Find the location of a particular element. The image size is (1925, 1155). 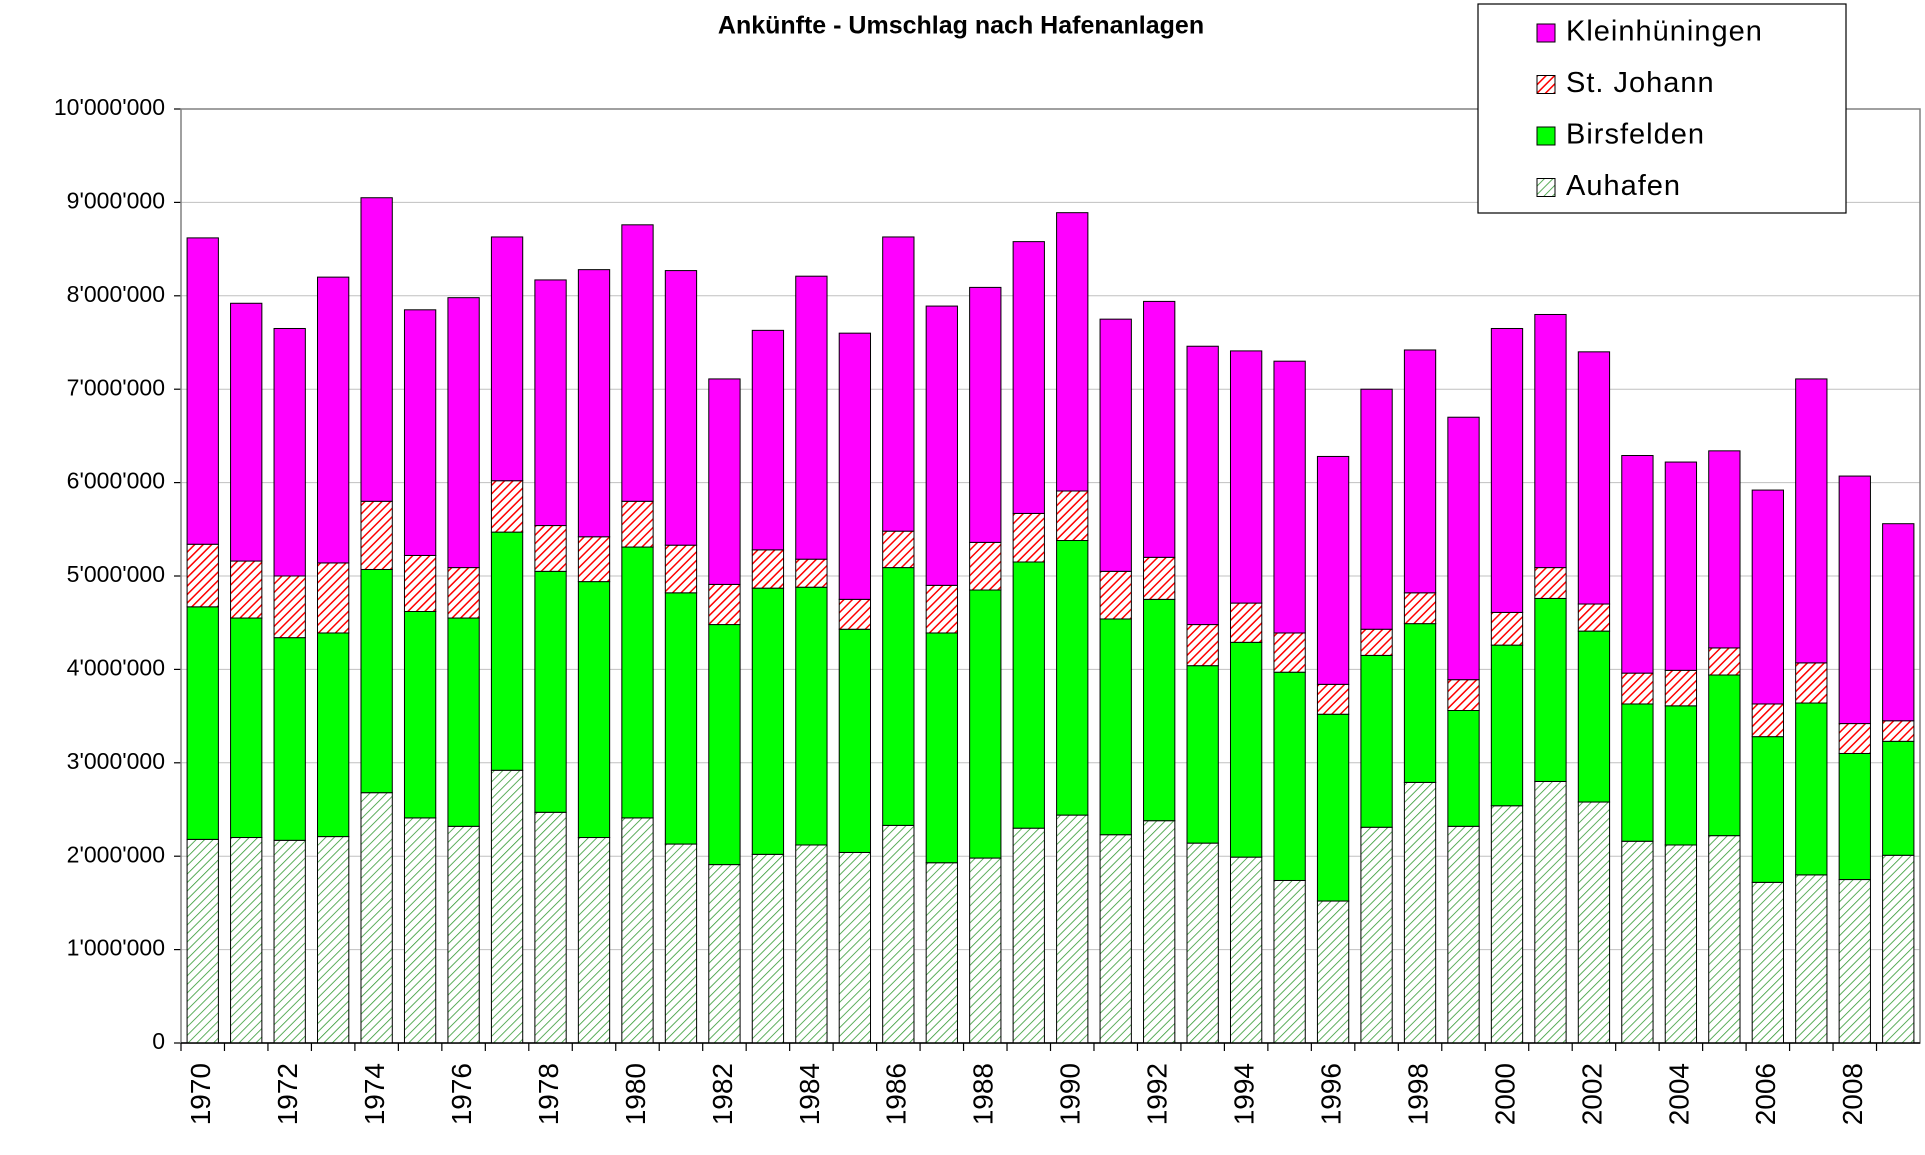

x-tick-label: 1970 is located at coordinates (200, 1094).